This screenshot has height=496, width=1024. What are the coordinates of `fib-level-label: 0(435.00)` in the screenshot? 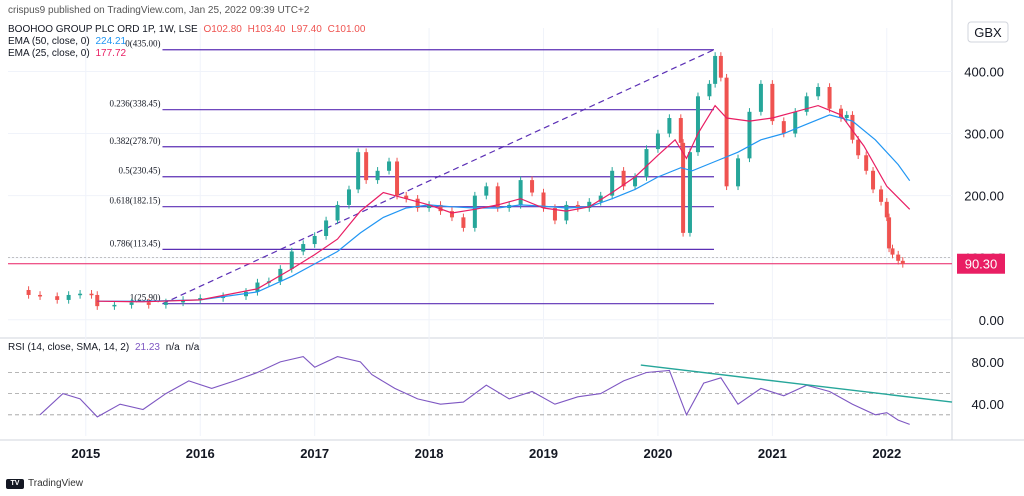 It's located at (142, 44).